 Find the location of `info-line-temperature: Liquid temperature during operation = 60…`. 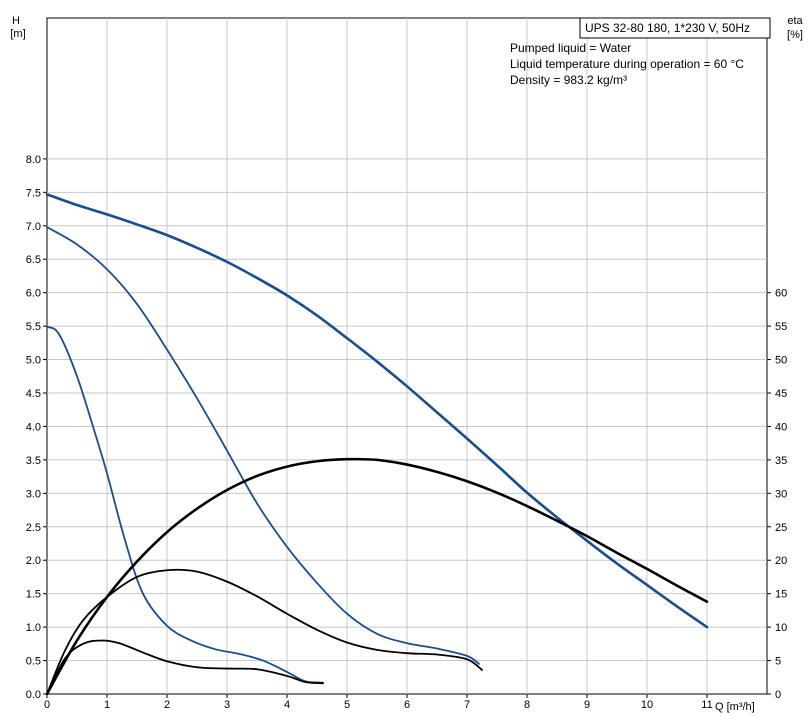

info-line-temperature: Liquid temperature during operation = 60… is located at coordinates (627, 64).